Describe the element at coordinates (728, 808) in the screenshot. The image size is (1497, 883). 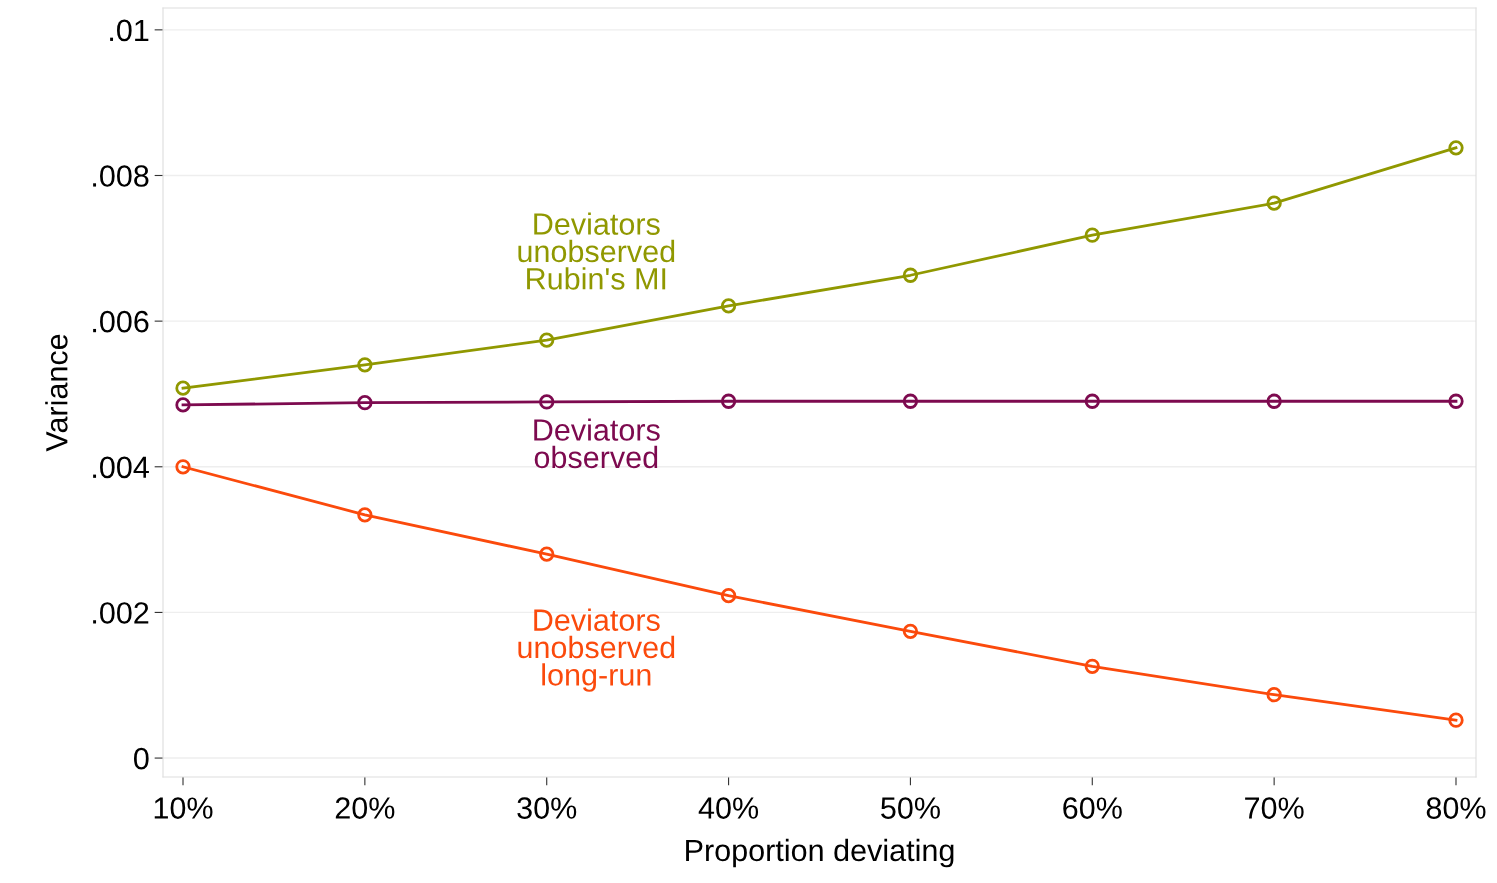
I see `x-tick-label: 40%` at that location.